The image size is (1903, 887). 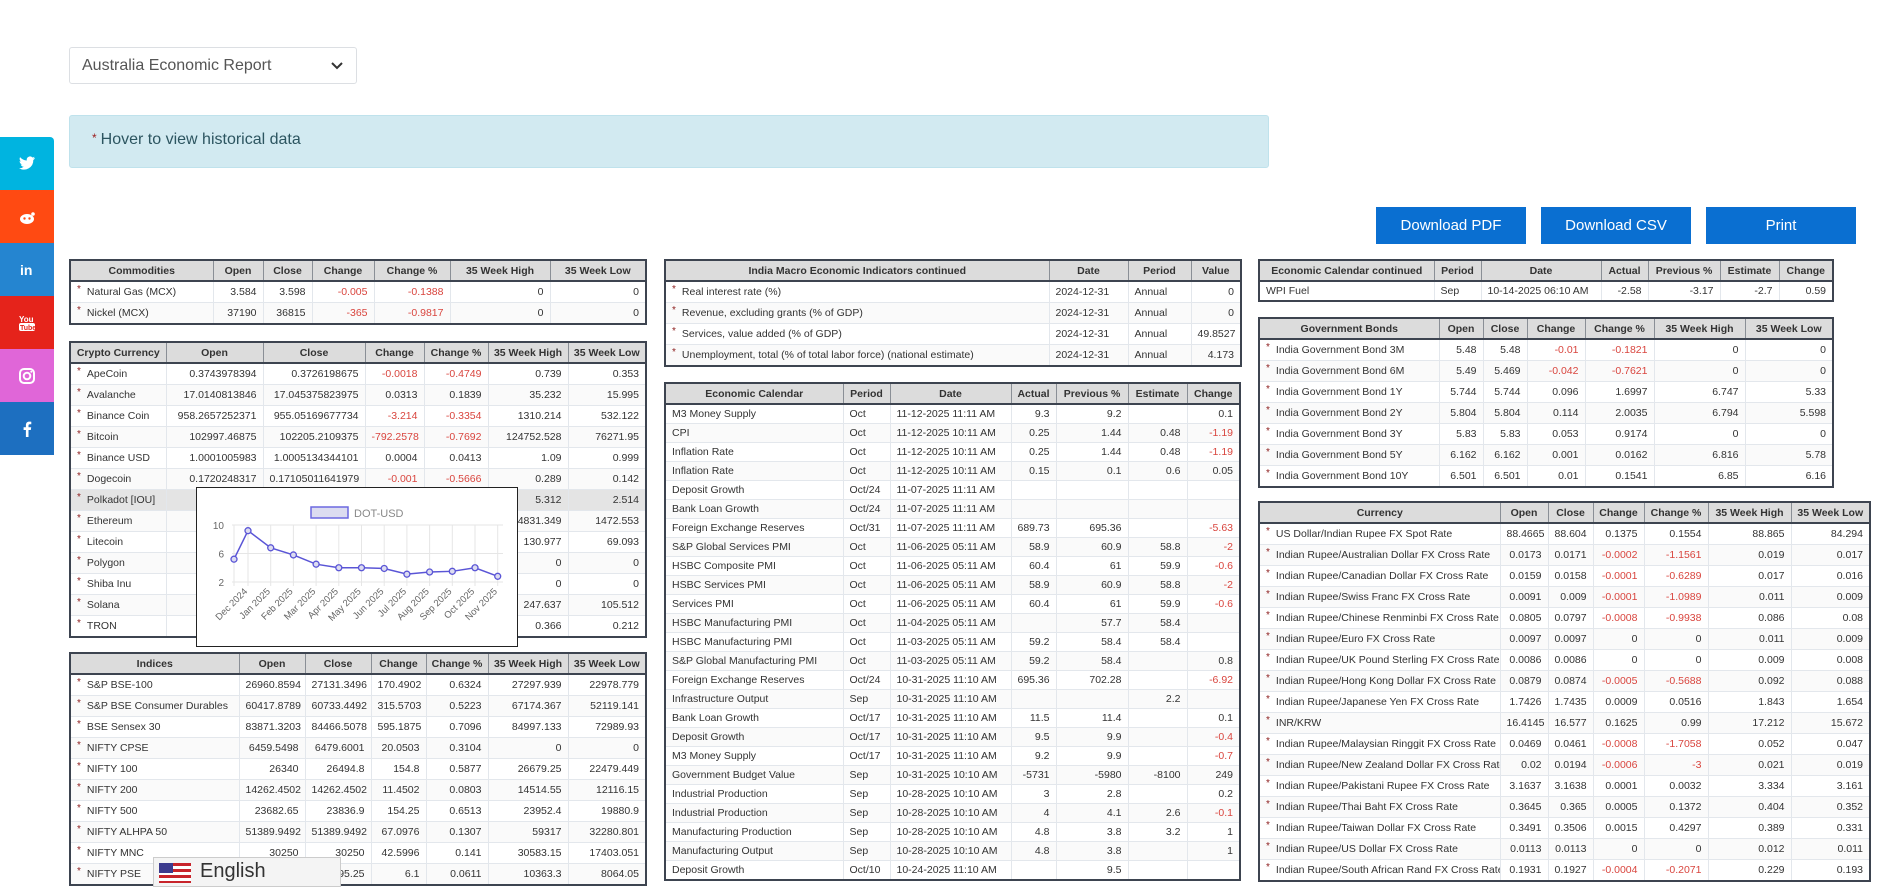 I want to click on column-header: Indices, so click(x=154, y=663).